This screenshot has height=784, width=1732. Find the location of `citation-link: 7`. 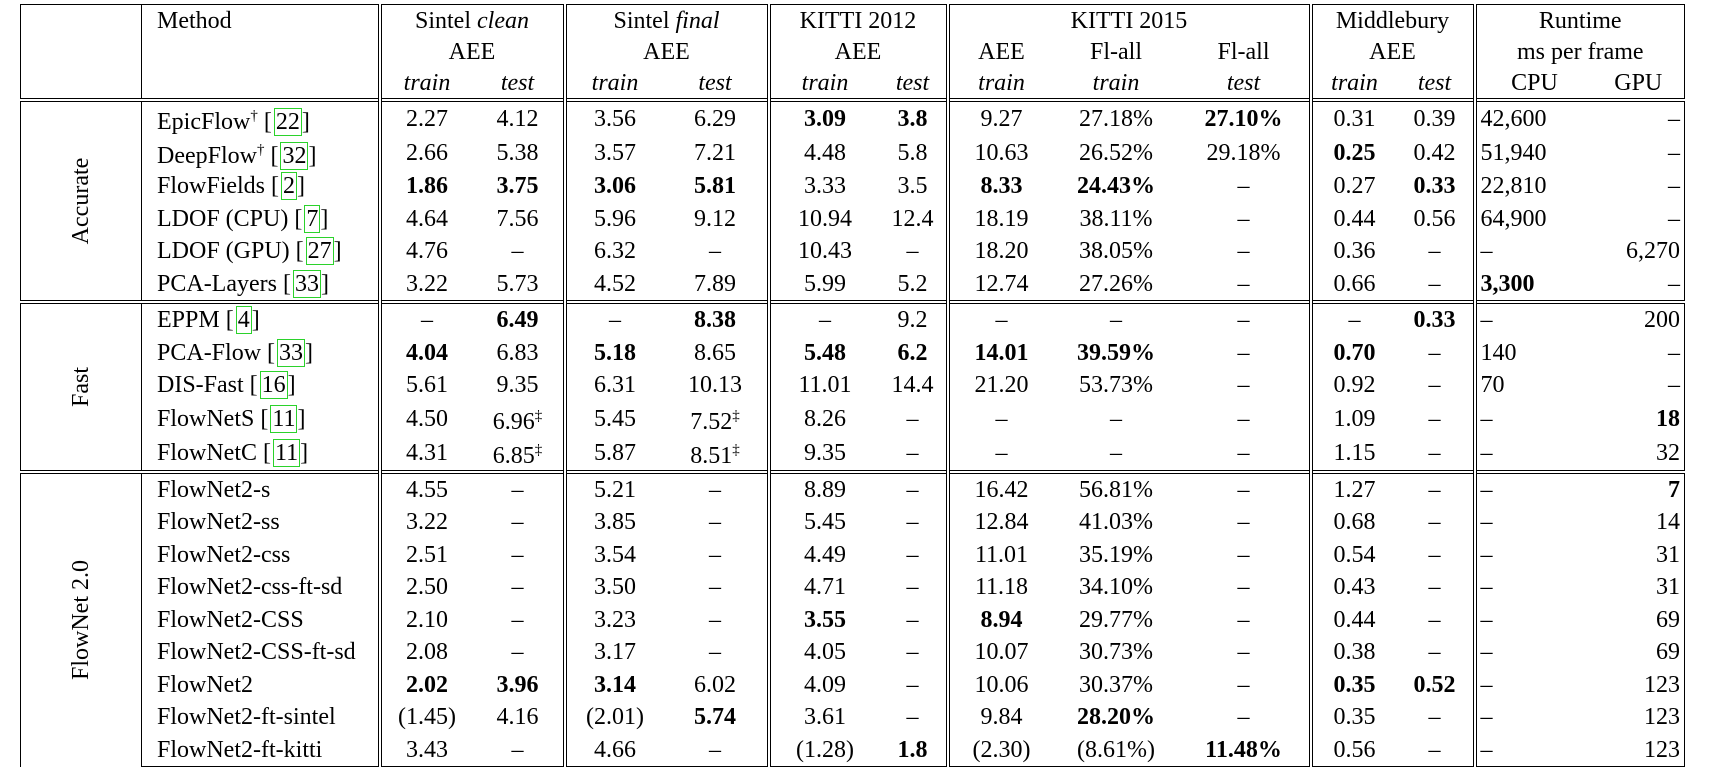

citation-link: 7 is located at coordinates (312, 218).